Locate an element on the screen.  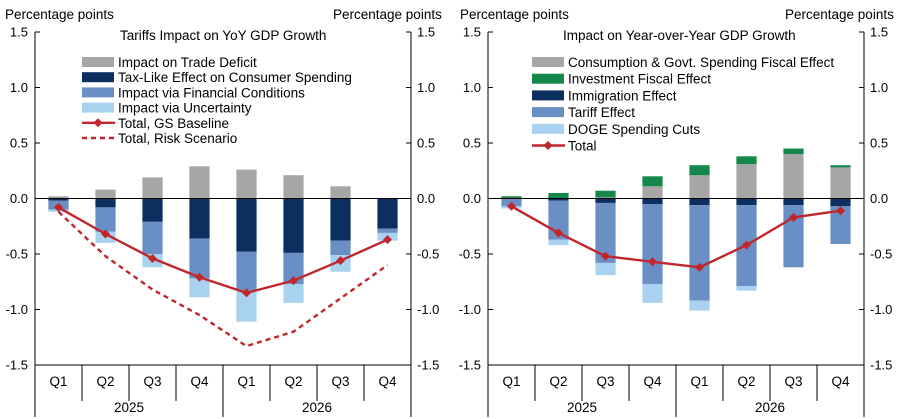
legend-label: Total, Risk Scenario is located at coordinates (177, 138).